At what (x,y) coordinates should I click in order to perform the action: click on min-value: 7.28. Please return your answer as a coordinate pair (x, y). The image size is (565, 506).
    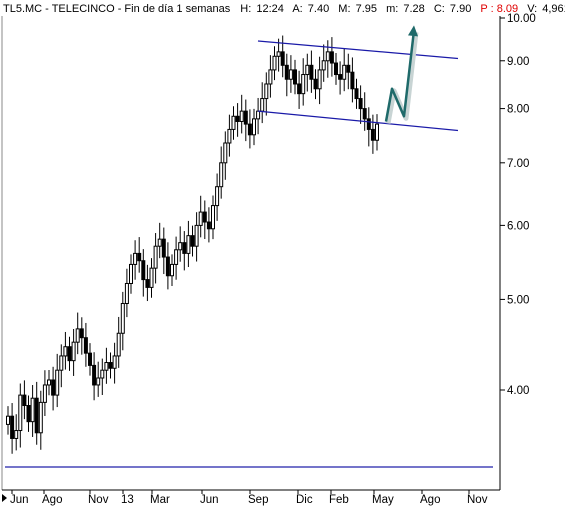
    Looking at the image, I should click on (413, 9).